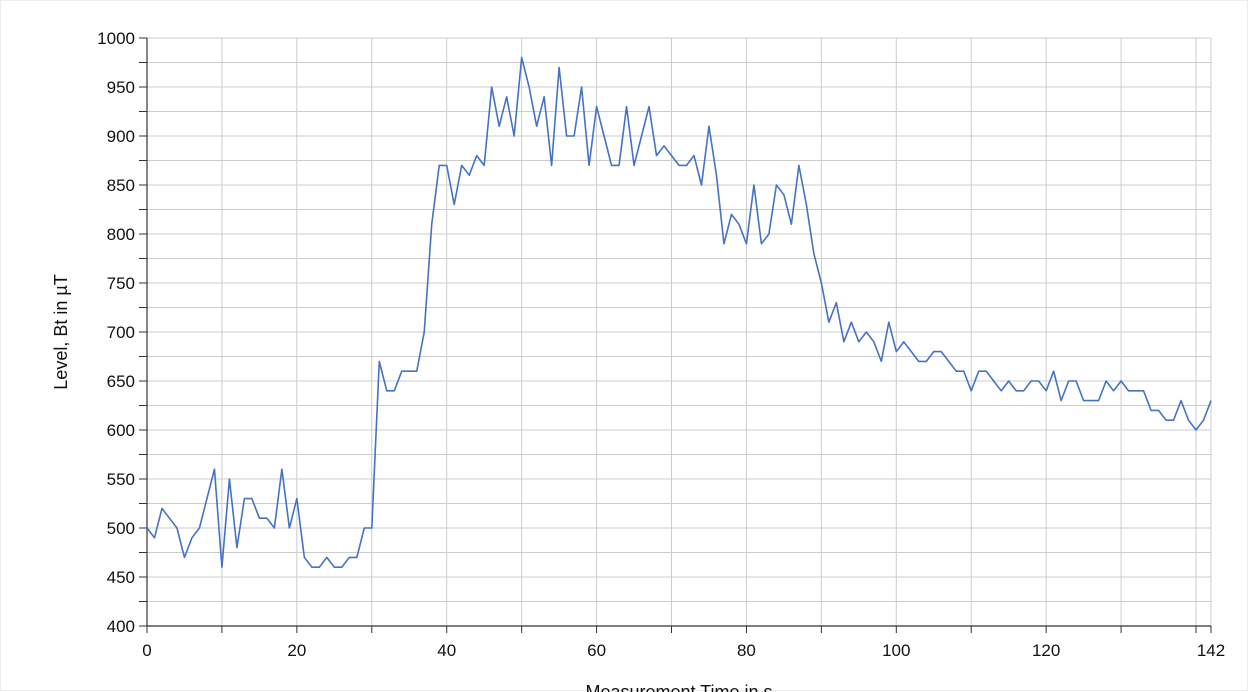 This screenshot has height=692, width=1248. Describe the element at coordinates (121, 577) in the screenshot. I see `y-tick-label: 450` at that location.